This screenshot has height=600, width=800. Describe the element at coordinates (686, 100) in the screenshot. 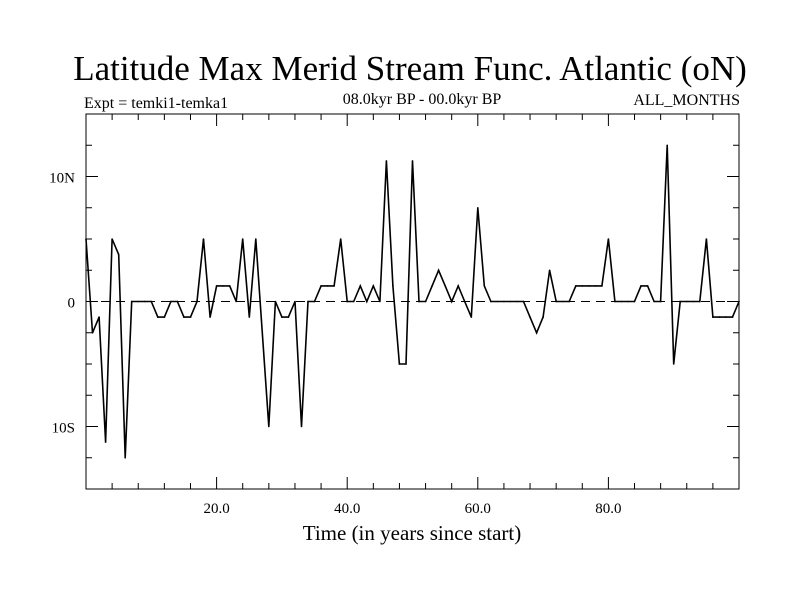

I see `chart-subtitle-right: ALL_MONTHS` at that location.